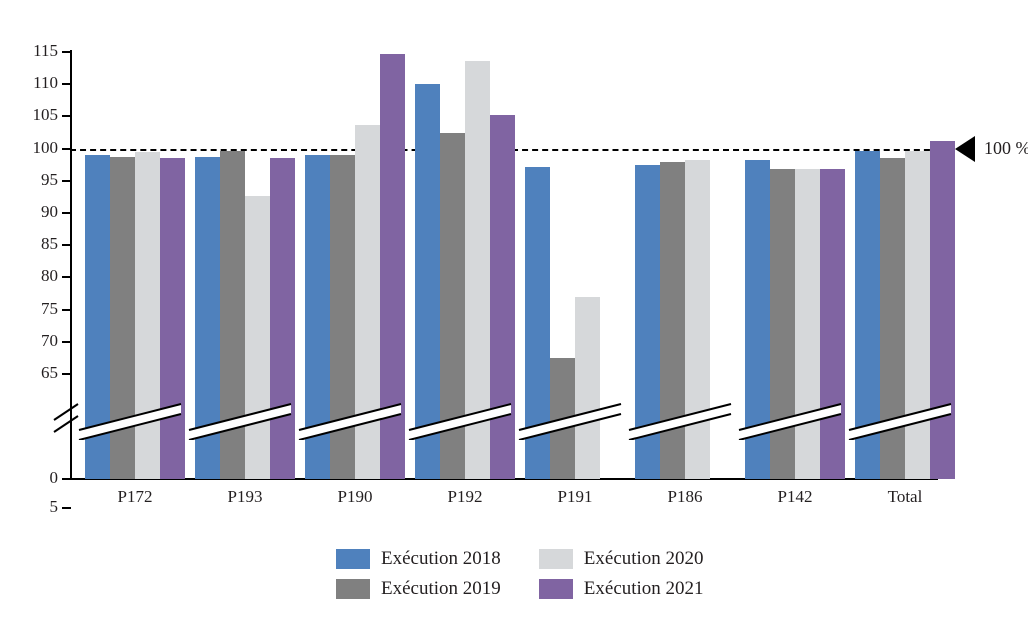 The height and width of the screenshot is (640, 1028). Describe the element at coordinates (441, 558) in the screenshot. I see `legend-label: Exécution 2018` at that location.